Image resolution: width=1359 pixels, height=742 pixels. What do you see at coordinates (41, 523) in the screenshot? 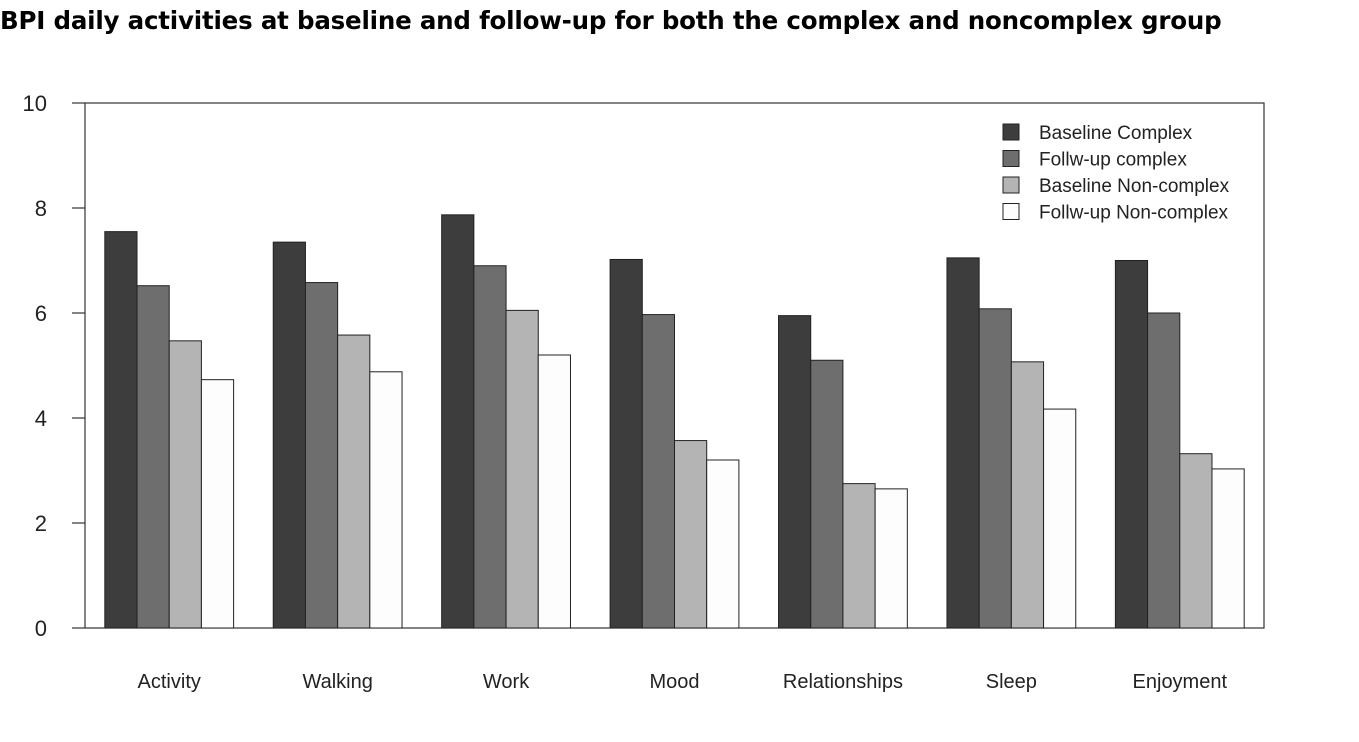
I see `y-tick-label: 2` at bounding box center [41, 523].